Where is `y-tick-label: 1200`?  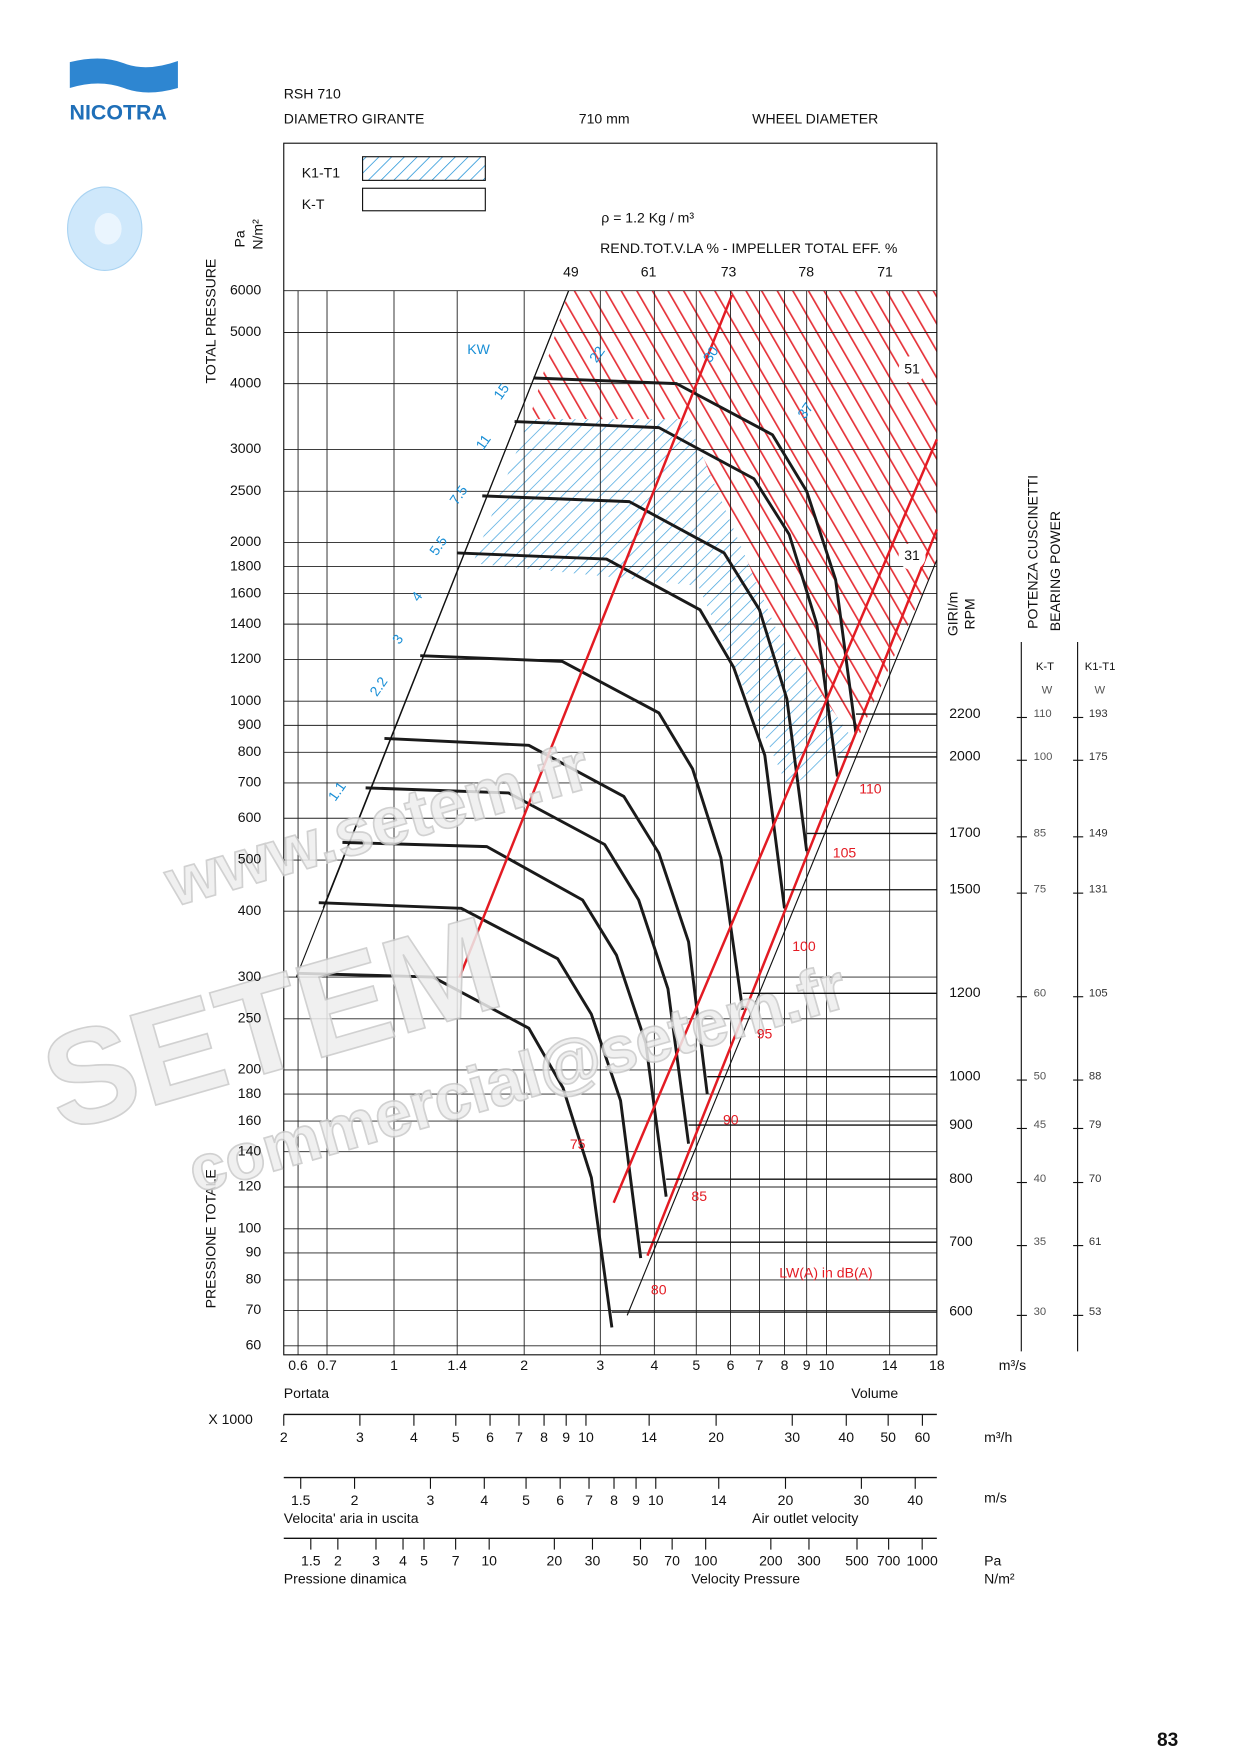
y-tick-label: 1200 is located at coordinates (245, 658).